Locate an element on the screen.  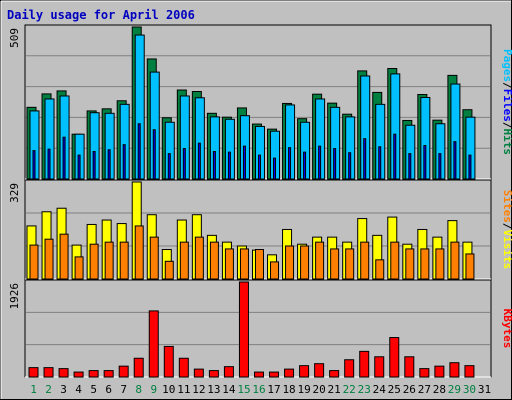
legend-item-sites: Sites is located at coordinates (506, 206).